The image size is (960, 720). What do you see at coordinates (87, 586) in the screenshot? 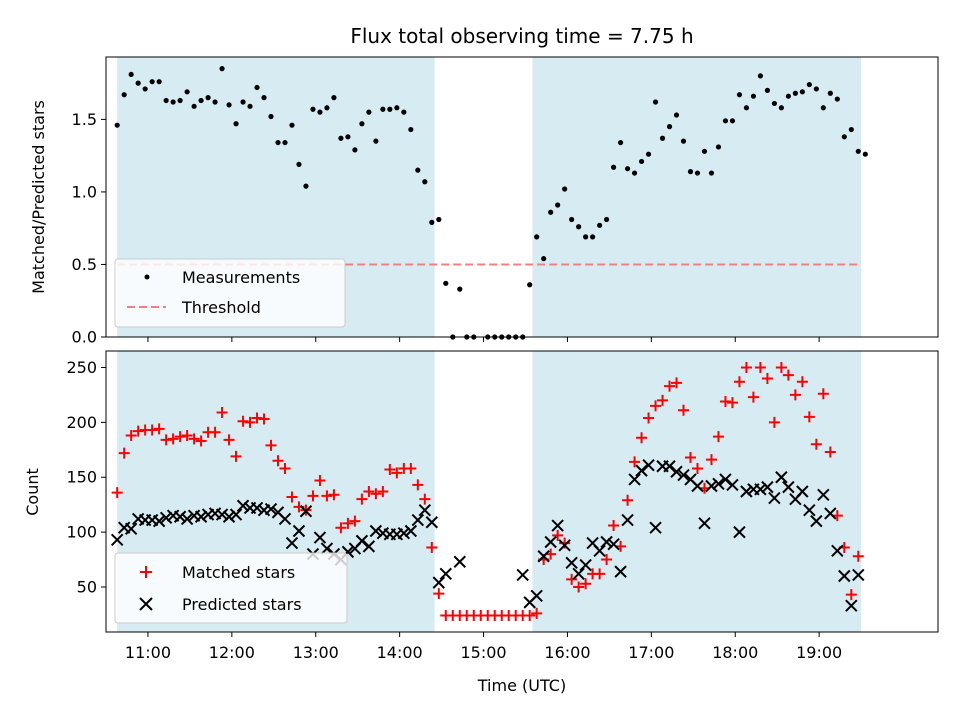
I see `bottom-y-tick-label: 50` at bounding box center [87, 586].